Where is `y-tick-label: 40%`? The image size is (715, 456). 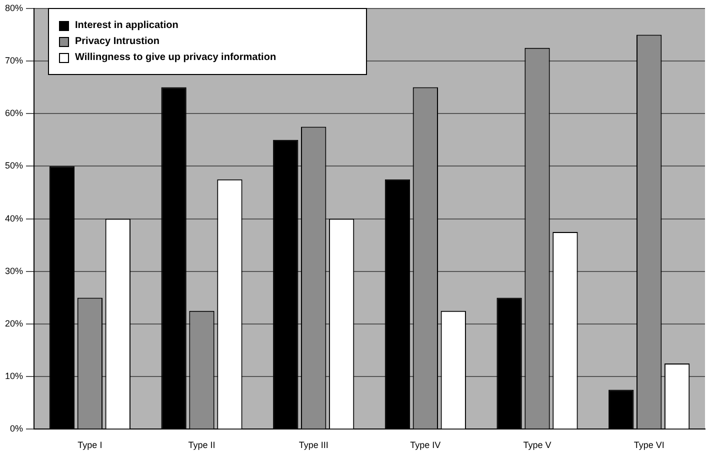
y-tick-label: 40% is located at coordinates (14, 218).